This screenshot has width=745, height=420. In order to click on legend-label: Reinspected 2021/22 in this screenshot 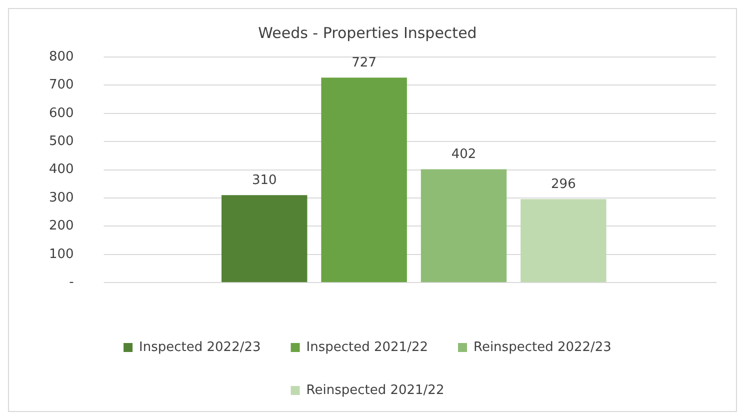, I will do `click(375, 390)`.